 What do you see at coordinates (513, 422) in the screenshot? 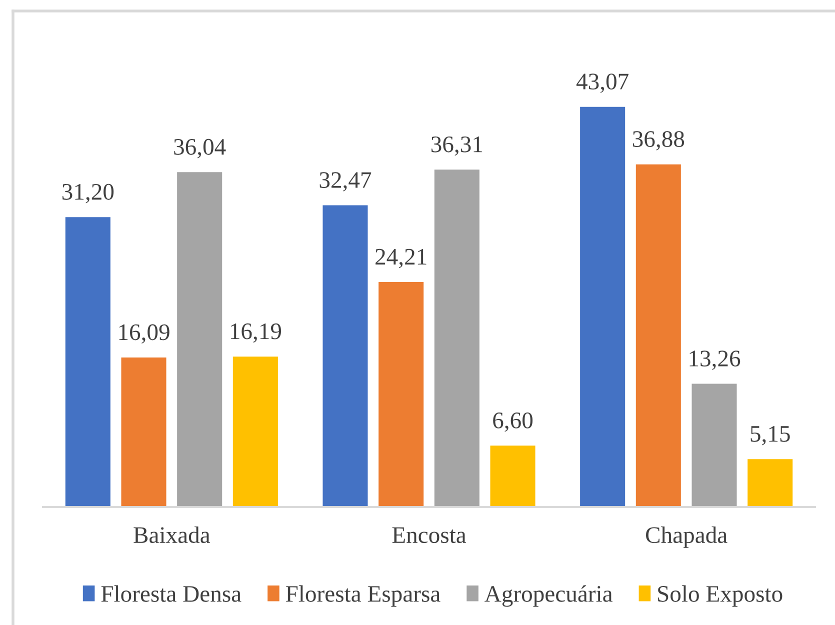
I see `data-label: 6,60` at bounding box center [513, 422].